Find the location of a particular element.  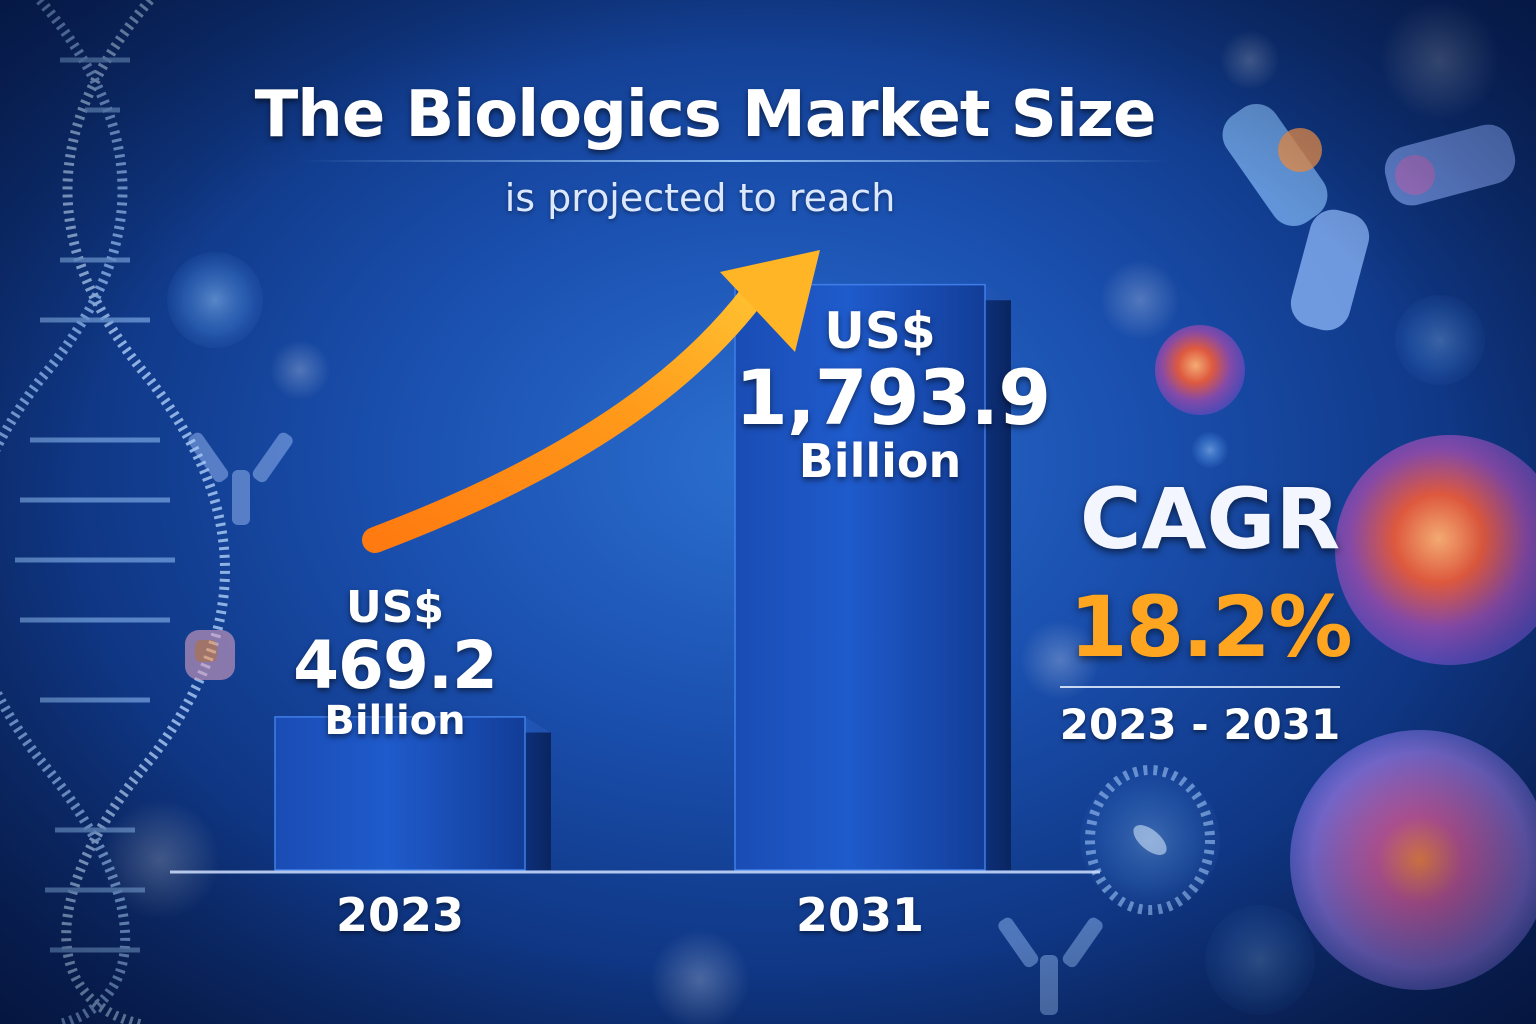

page-subtitle: is projected to reach is located at coordinates (700, 198).